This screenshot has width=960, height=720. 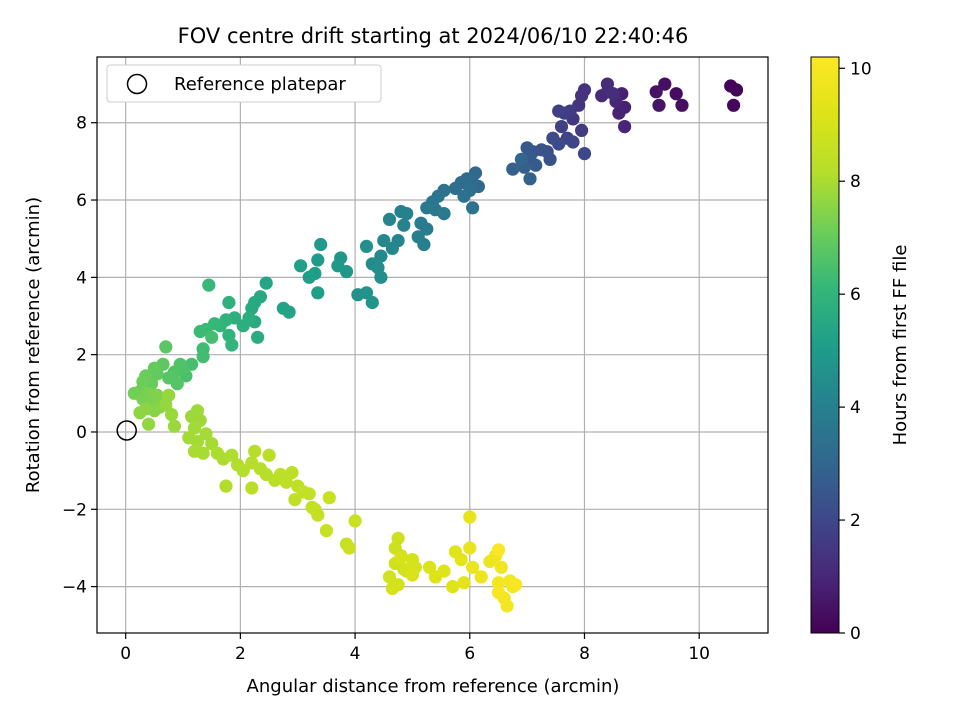 What do you see at coordinates (260, 84) in the screenshot?
I see `legend-entry-reference: Reference platepar` at bounding box center [260, 84].